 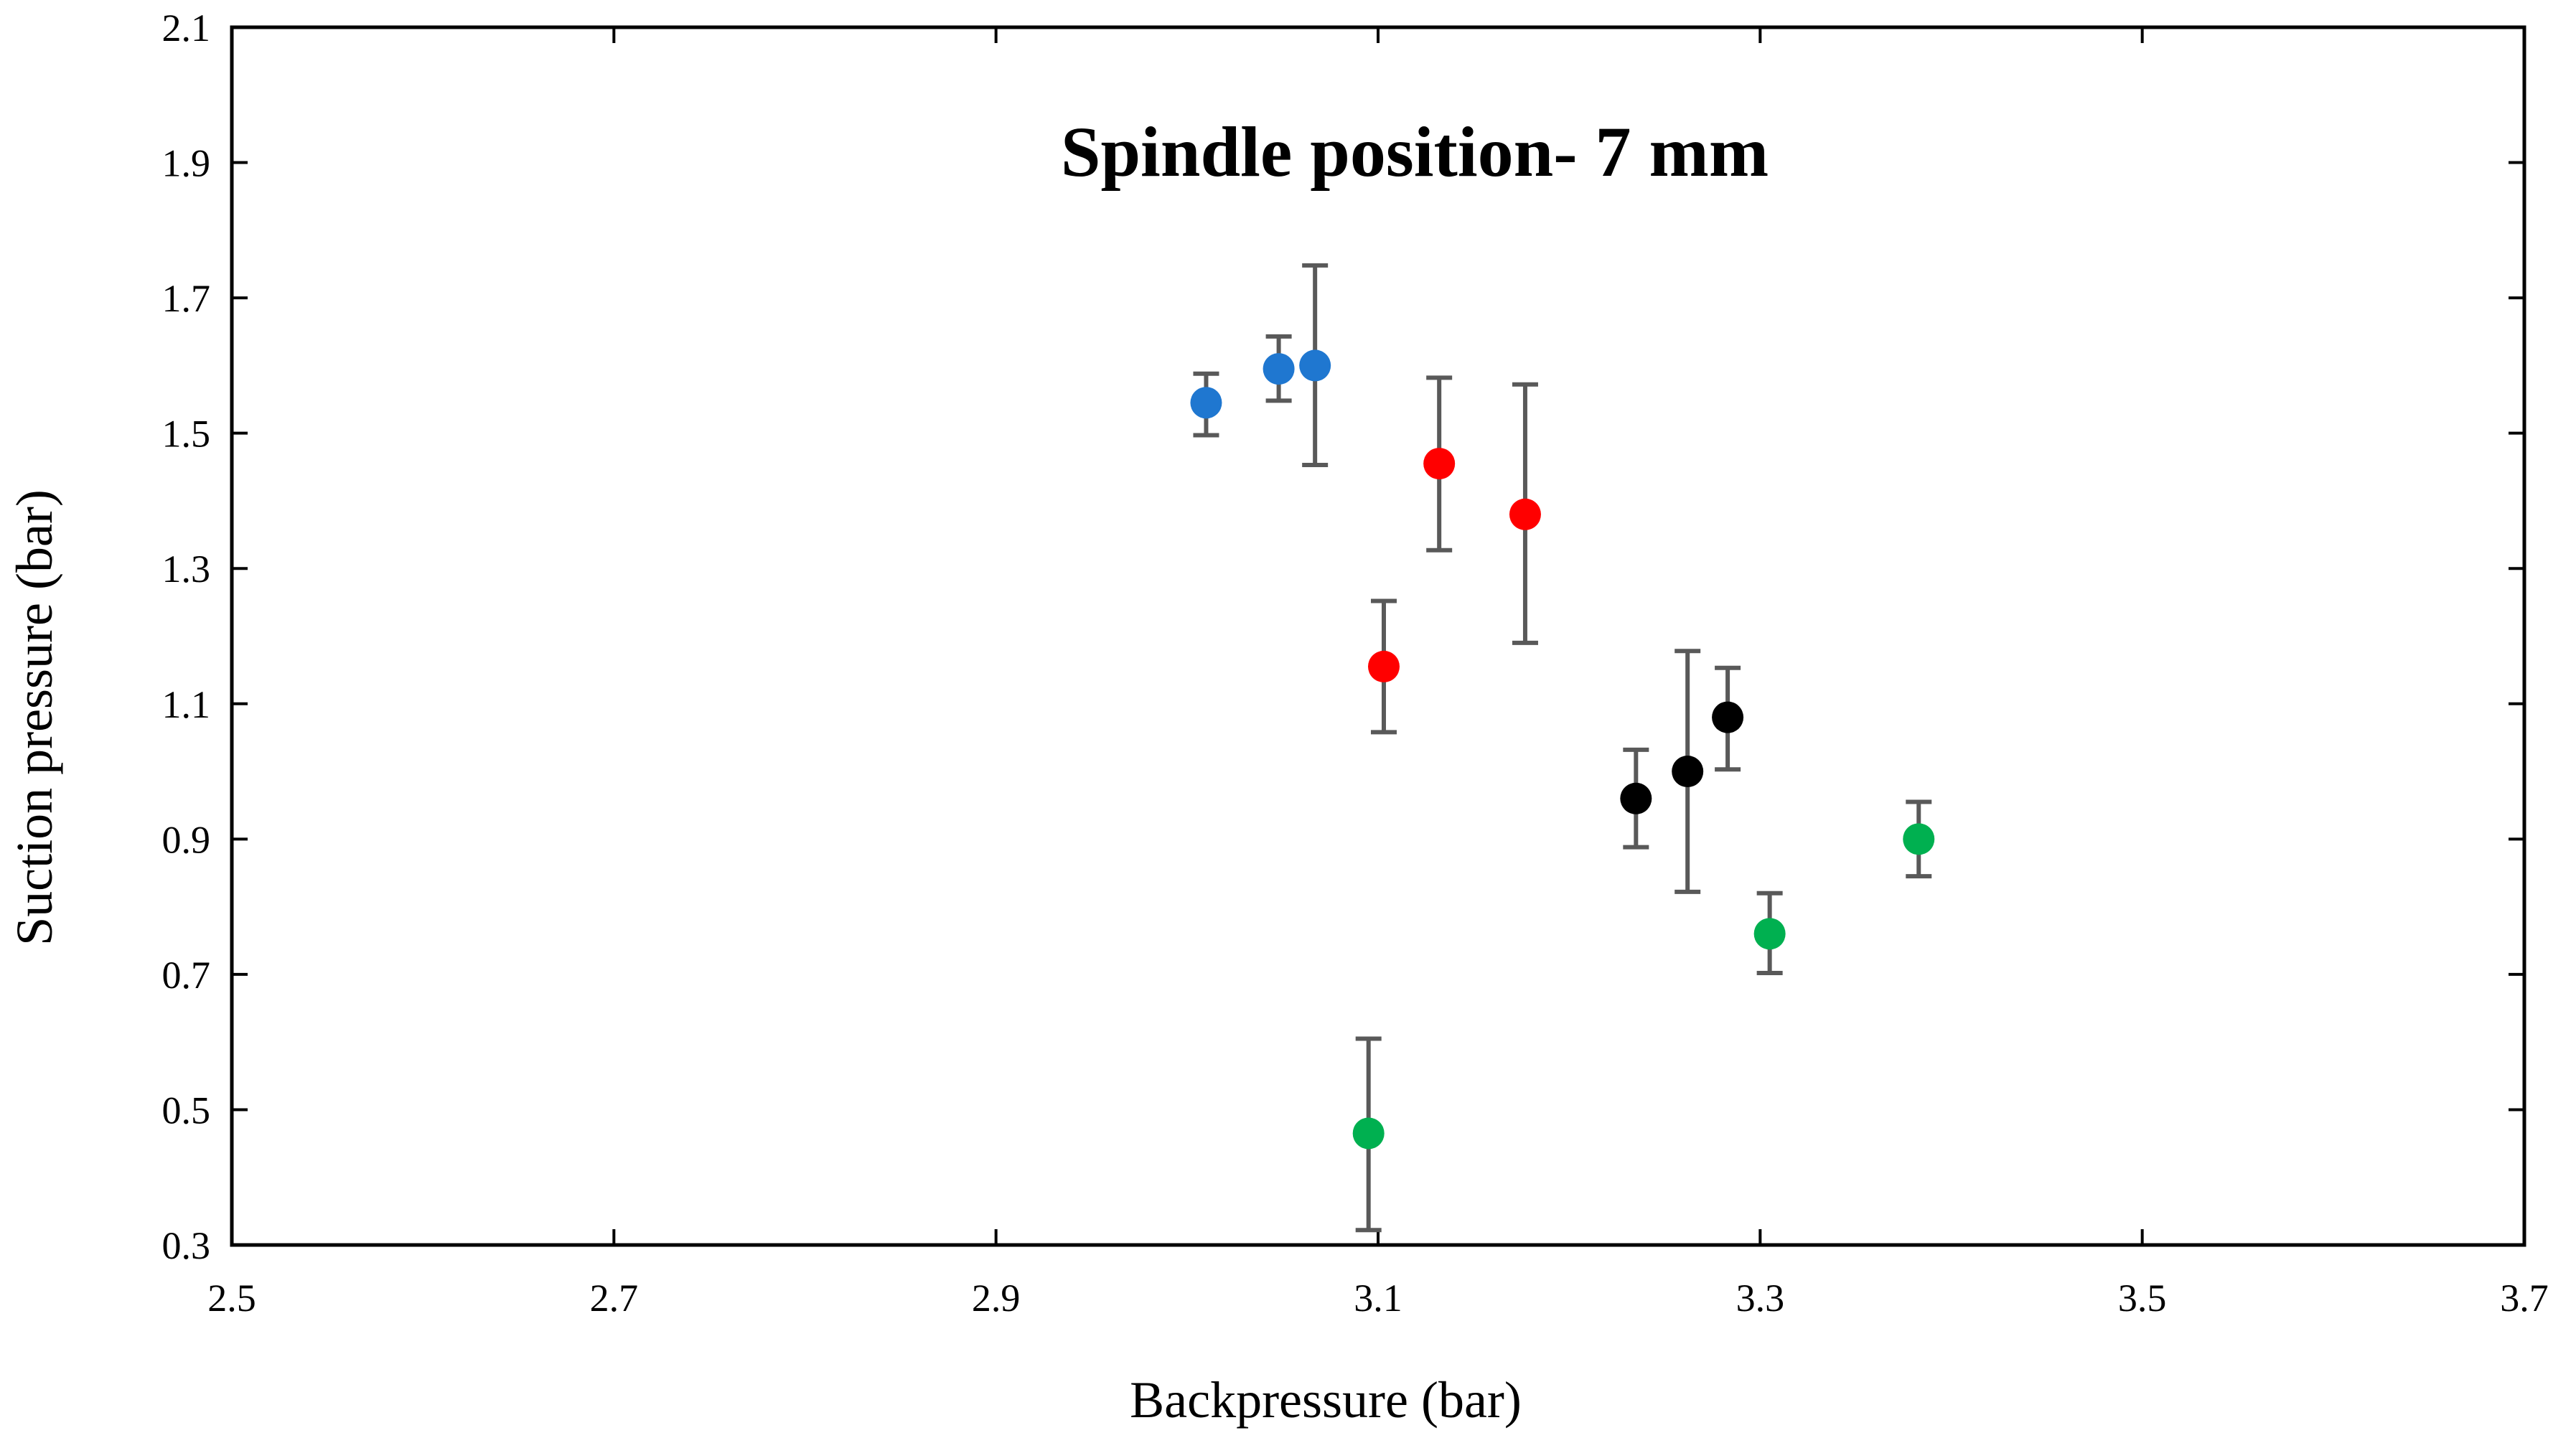 I want to click on y-tick-label: 1.9, so click(x=187, y=163).